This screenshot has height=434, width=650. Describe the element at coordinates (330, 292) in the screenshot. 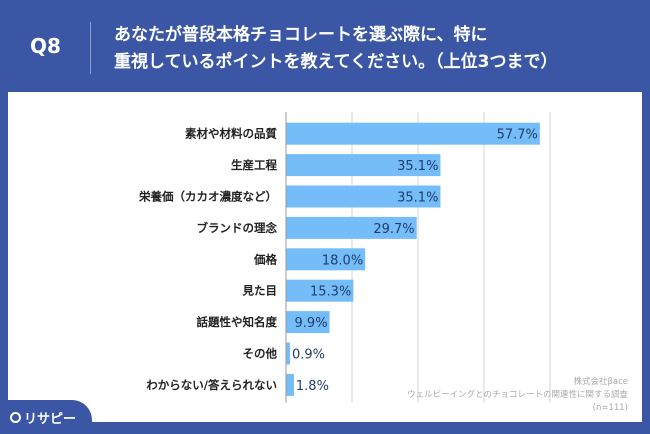

I see `value-label: 15.3%` at that location.